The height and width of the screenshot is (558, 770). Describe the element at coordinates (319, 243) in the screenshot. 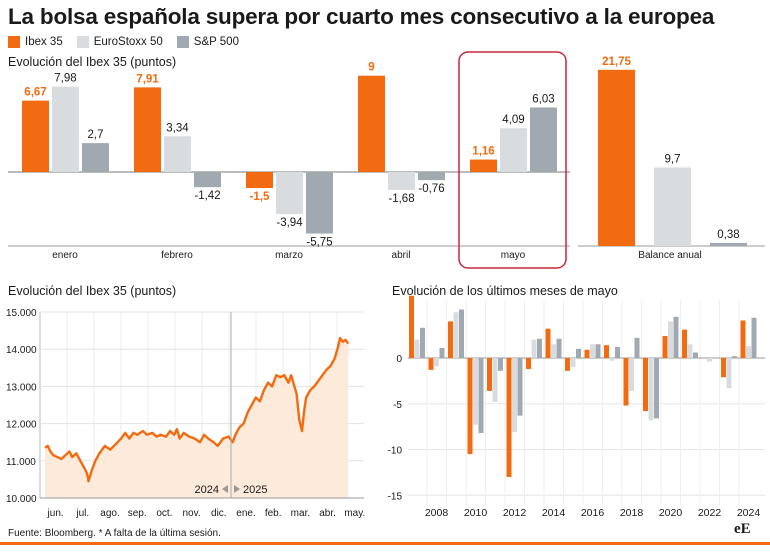

I see `data-label-marzo-s-p-500: -5,75` at that location.